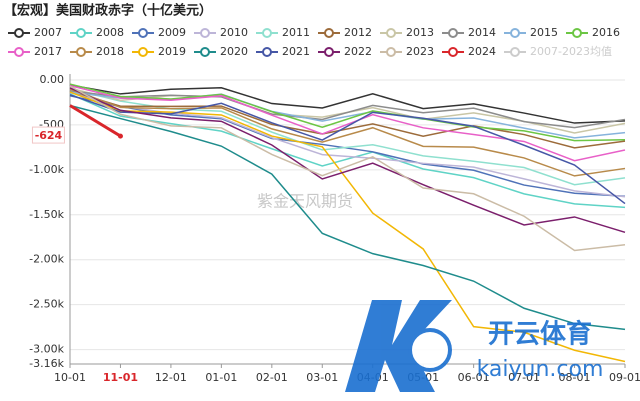 The height and width of the screenshot is (401, 640). What do you see at coordinates (234, 32) in the screenshot?
I see `legend-label: 2010` at bounding box center [234, 32].